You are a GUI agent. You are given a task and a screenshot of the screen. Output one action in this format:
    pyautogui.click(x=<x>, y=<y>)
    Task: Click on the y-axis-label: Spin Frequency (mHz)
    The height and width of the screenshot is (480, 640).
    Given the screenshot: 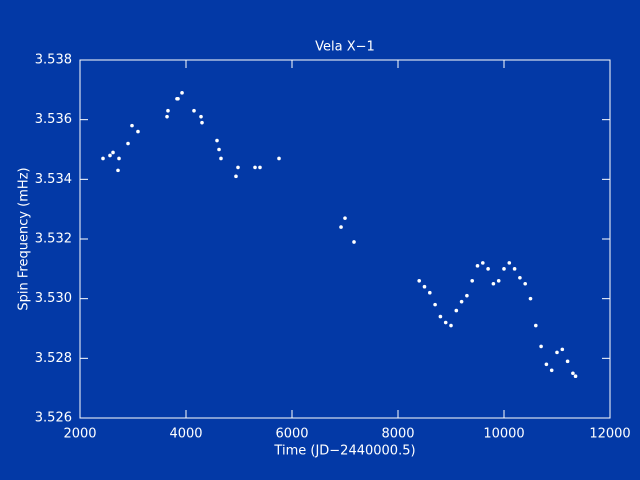 What is the action you would take?
    pyautogui.click(x=24, y=238)
    